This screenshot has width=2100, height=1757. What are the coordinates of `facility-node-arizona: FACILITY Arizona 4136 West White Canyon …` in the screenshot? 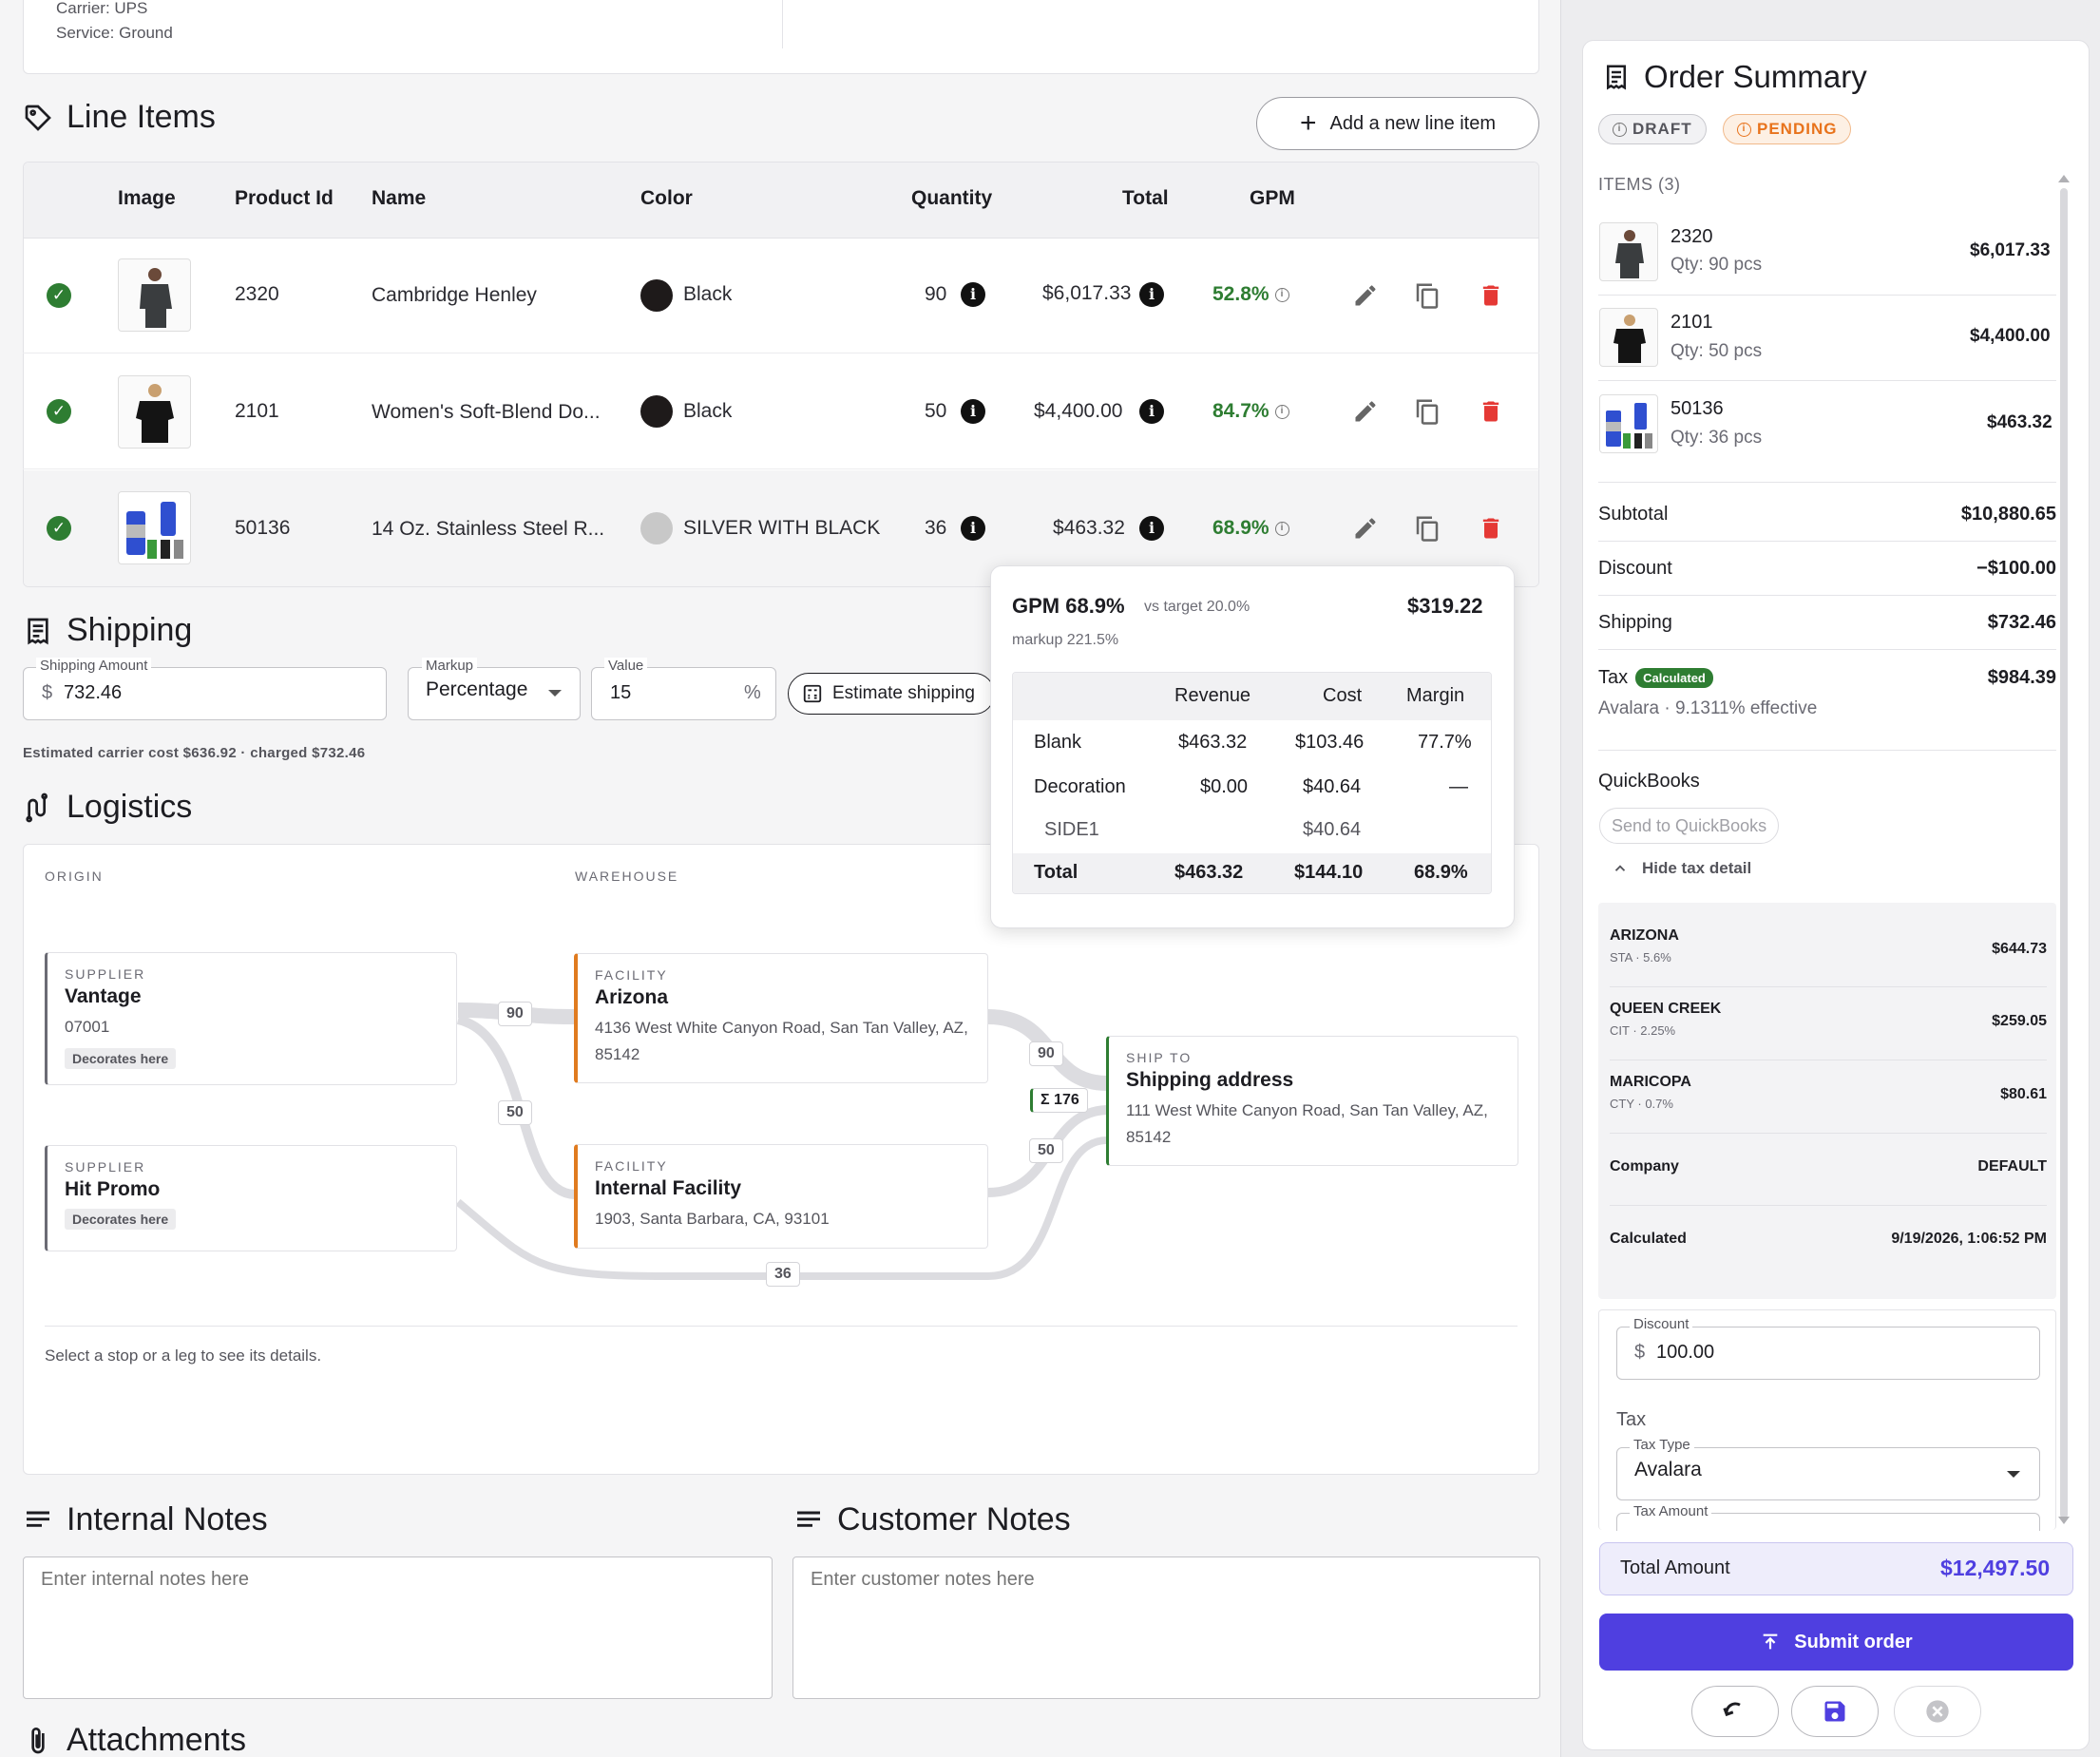 It's located at (781, 1018).